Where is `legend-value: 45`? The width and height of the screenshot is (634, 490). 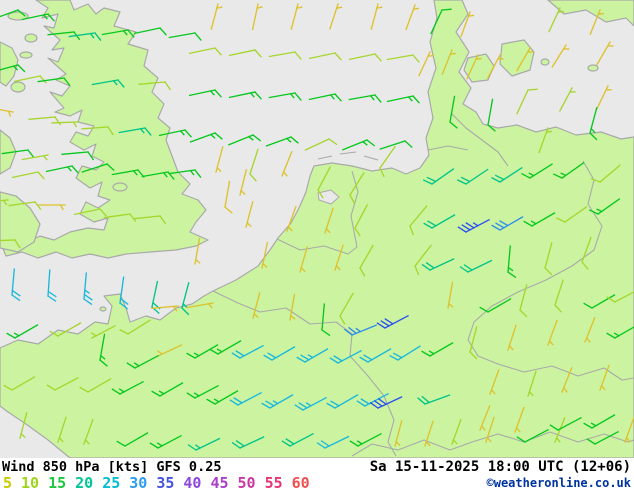 legend-value: 45 is located at coordinates (219, 482).